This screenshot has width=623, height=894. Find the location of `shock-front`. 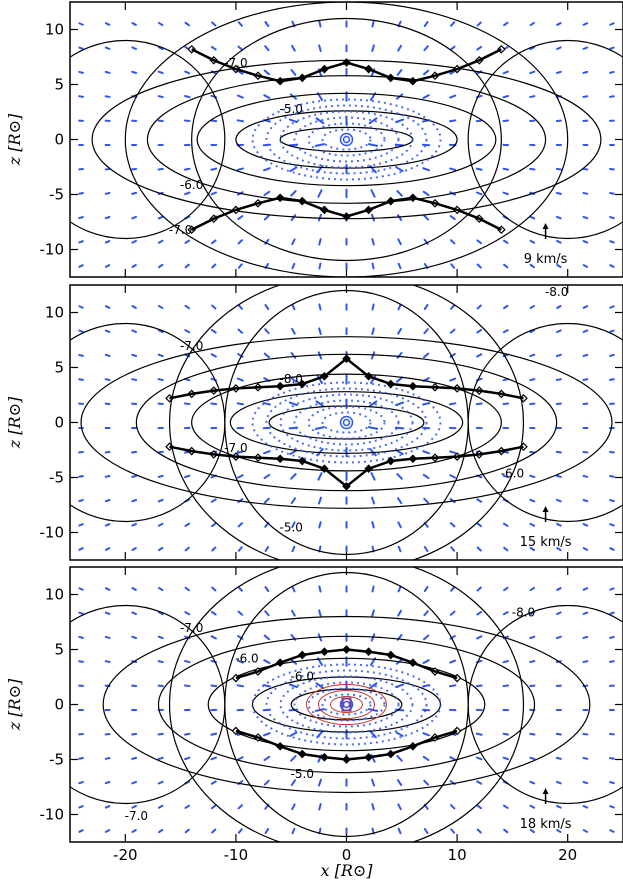

shock-front is located at coordinates (346, 378).